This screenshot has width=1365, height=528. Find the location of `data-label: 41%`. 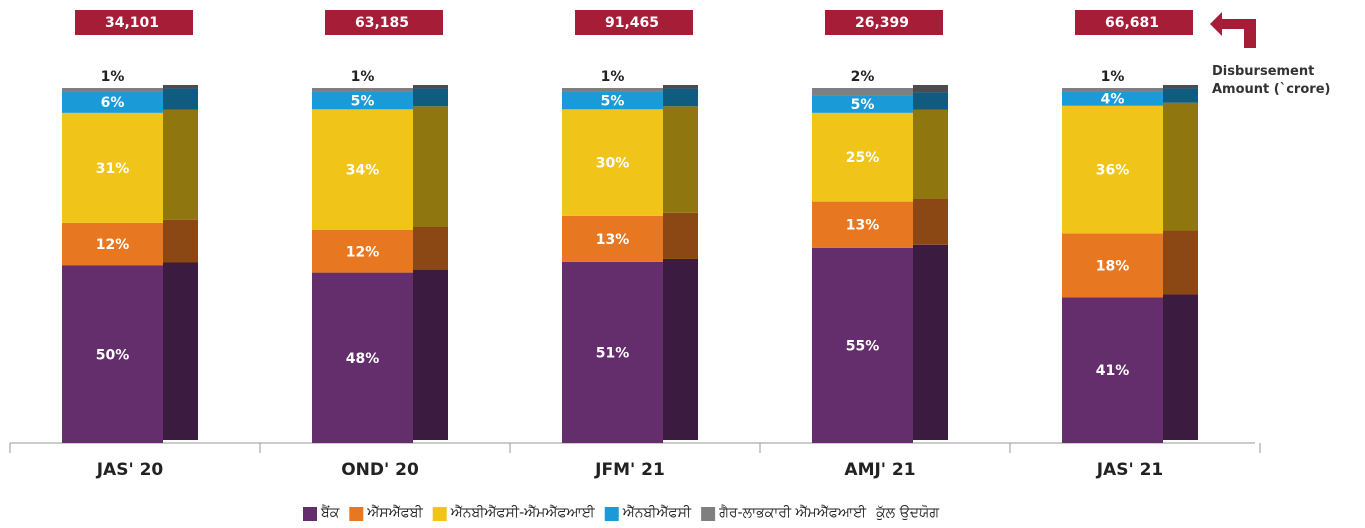

data-label: 41% is located at coordinates (1113, 371).